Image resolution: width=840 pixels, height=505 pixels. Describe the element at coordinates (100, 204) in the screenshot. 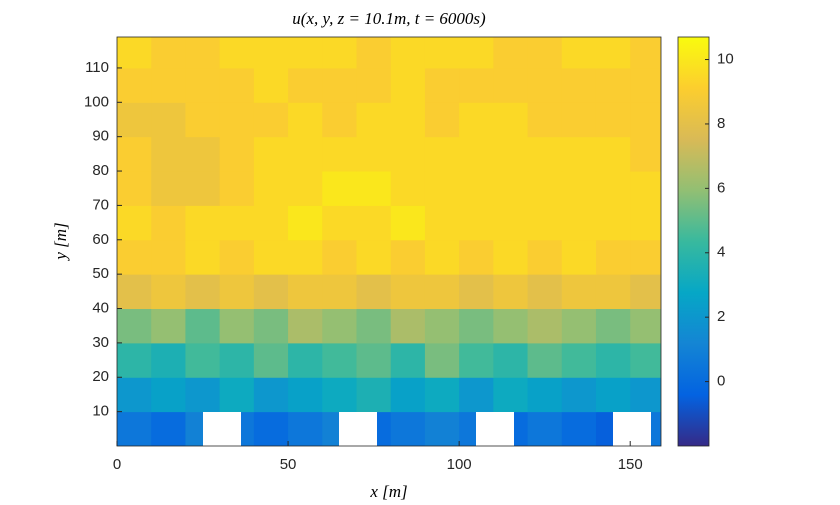

I see `y-tick-label: 70` at that location.